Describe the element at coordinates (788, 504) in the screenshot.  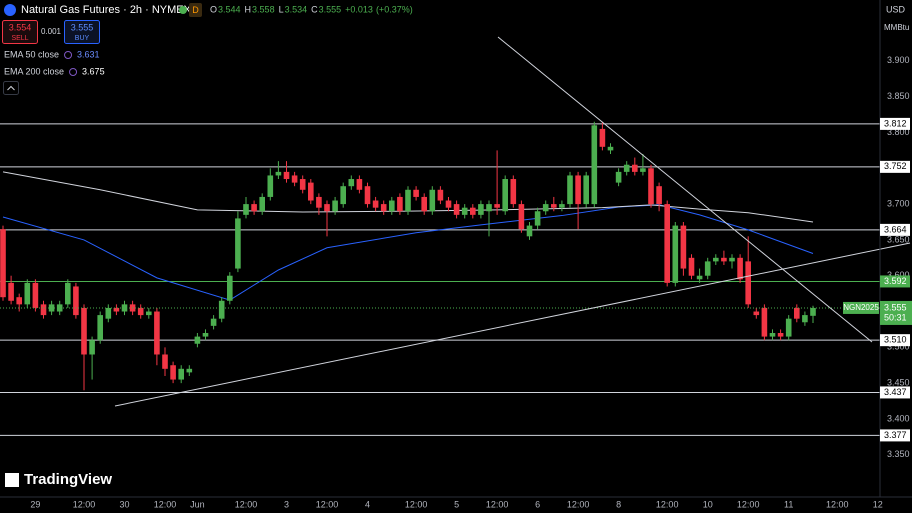
I see `x-tick-label: 11` at that location.